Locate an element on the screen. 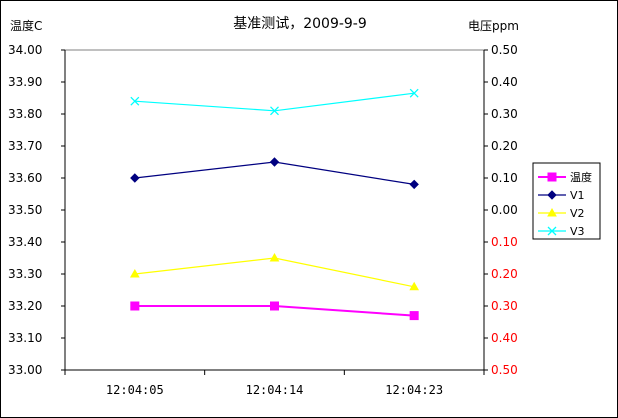  x-tick-label: 12:04:14 is located at coordinates (275, 390).